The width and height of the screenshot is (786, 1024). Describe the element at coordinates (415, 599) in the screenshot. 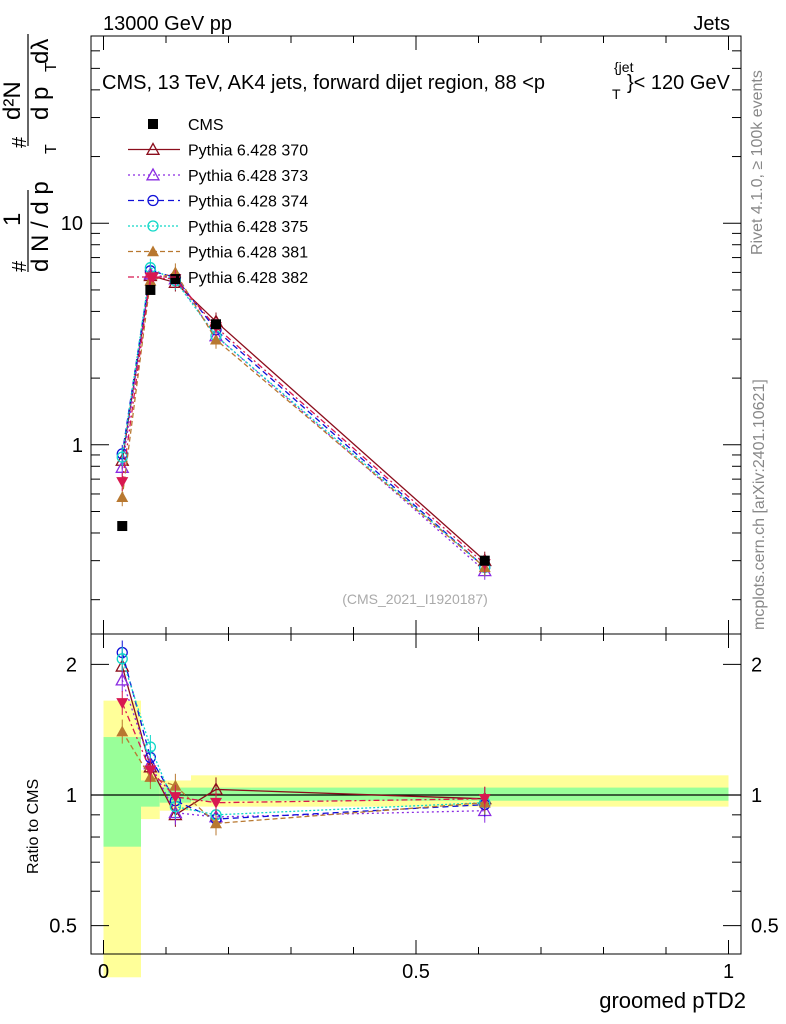

I see `chart-watermark: (CMS_2021_I1920187)` at that location.